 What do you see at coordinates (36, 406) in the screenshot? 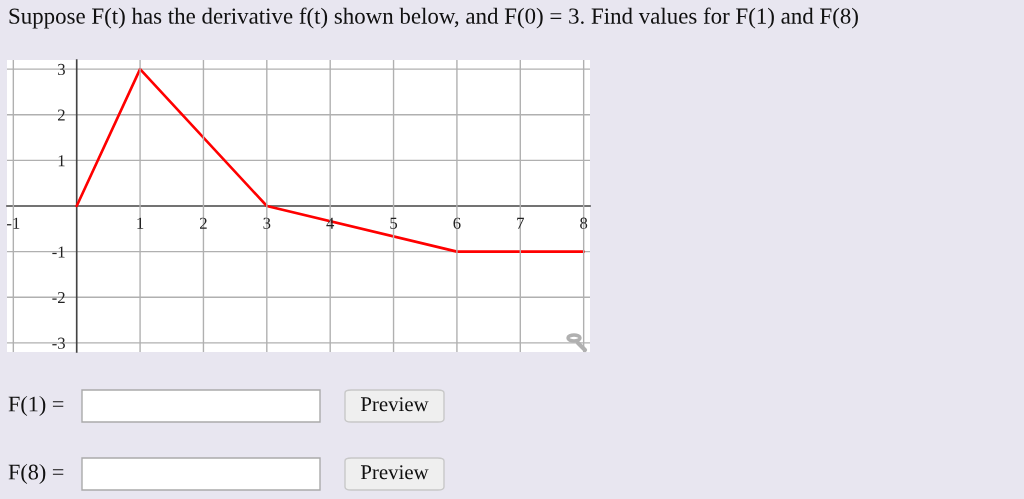
I see `text: F(1) =` at bounding box center [36, 406].